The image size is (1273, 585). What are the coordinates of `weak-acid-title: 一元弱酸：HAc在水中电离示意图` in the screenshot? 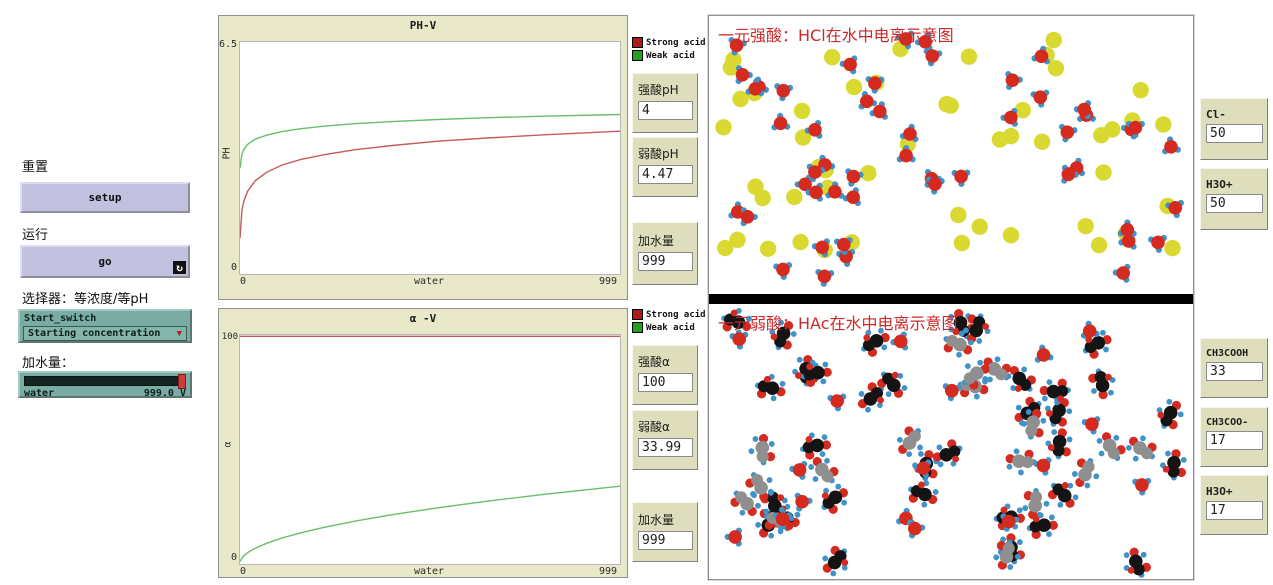 It's located at (838, 323).